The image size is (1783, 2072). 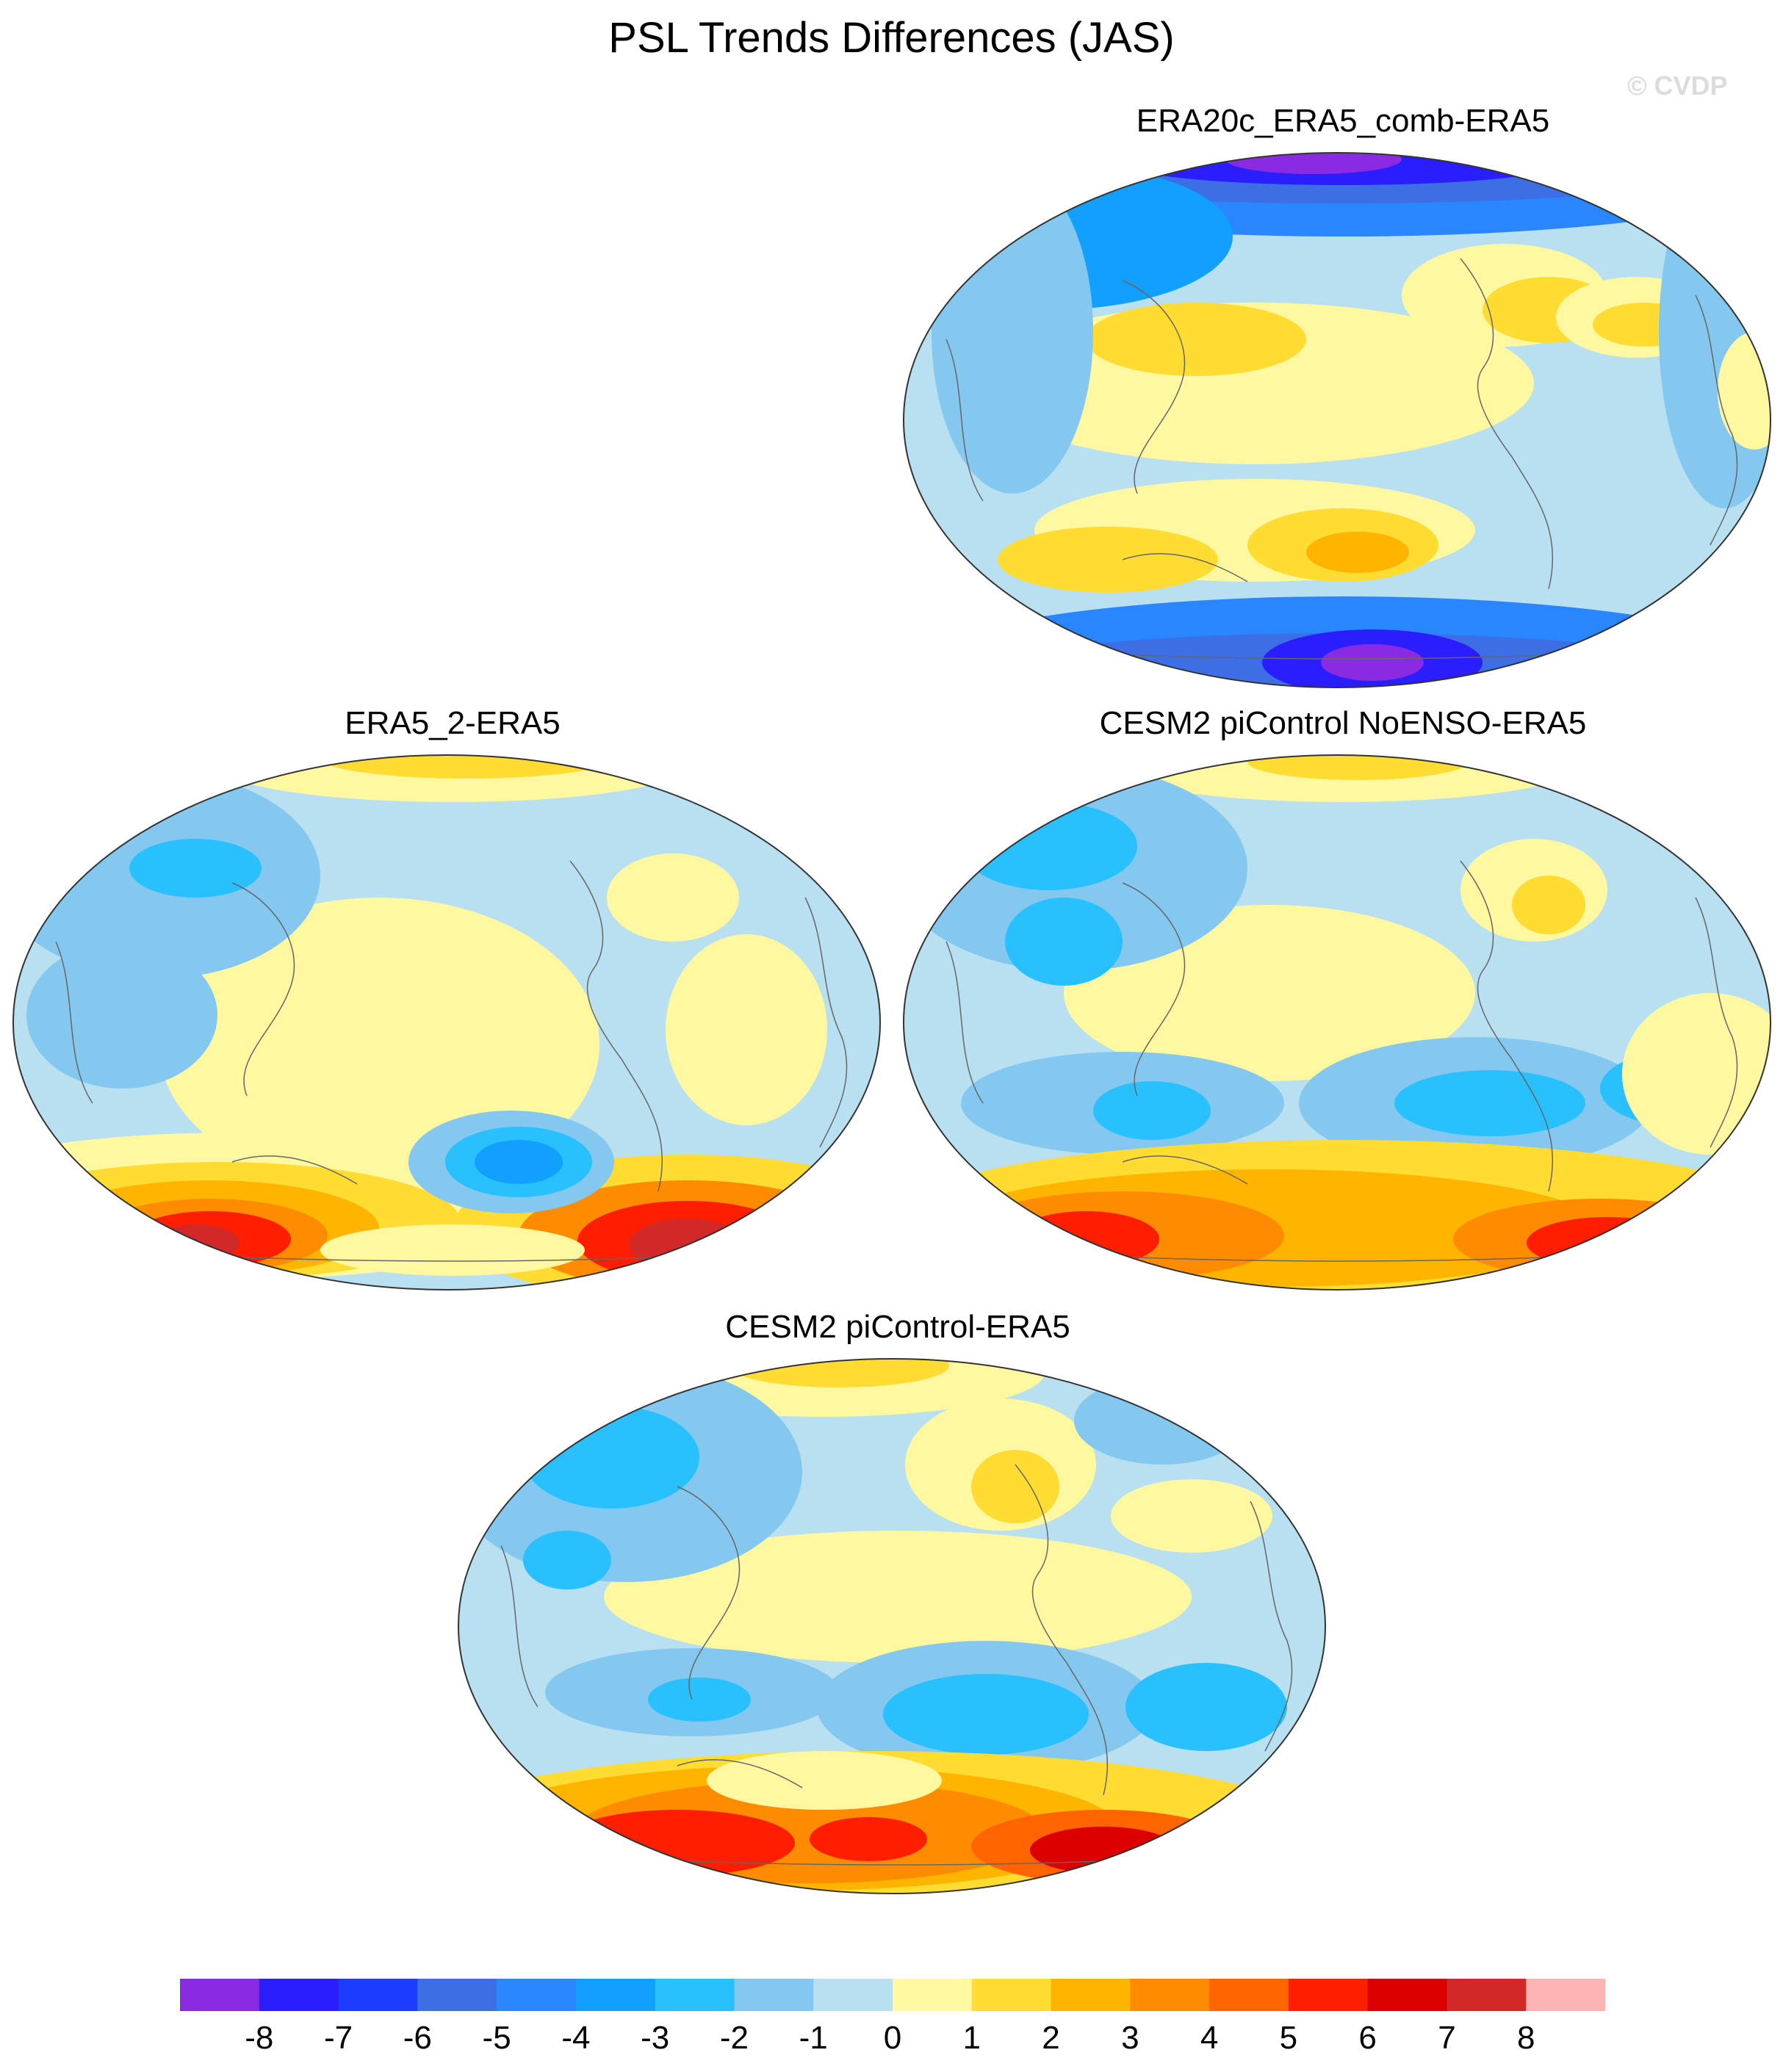 I want to click on panel-cesm2-noenso: CESM2 piControl NoENSO-ERA5, so click(x=1342, y=999).